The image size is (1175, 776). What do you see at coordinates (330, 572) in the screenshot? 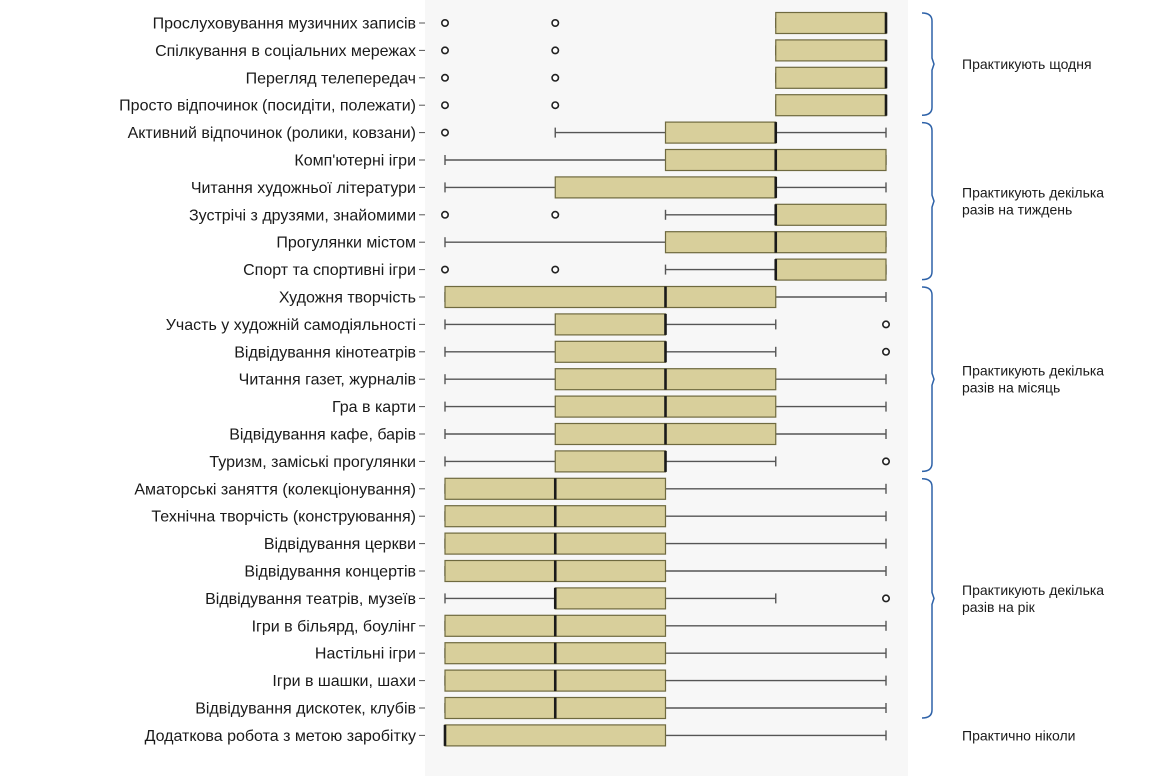
I see `category-label: Відвідування концертів` at bounding box center [330, 572].